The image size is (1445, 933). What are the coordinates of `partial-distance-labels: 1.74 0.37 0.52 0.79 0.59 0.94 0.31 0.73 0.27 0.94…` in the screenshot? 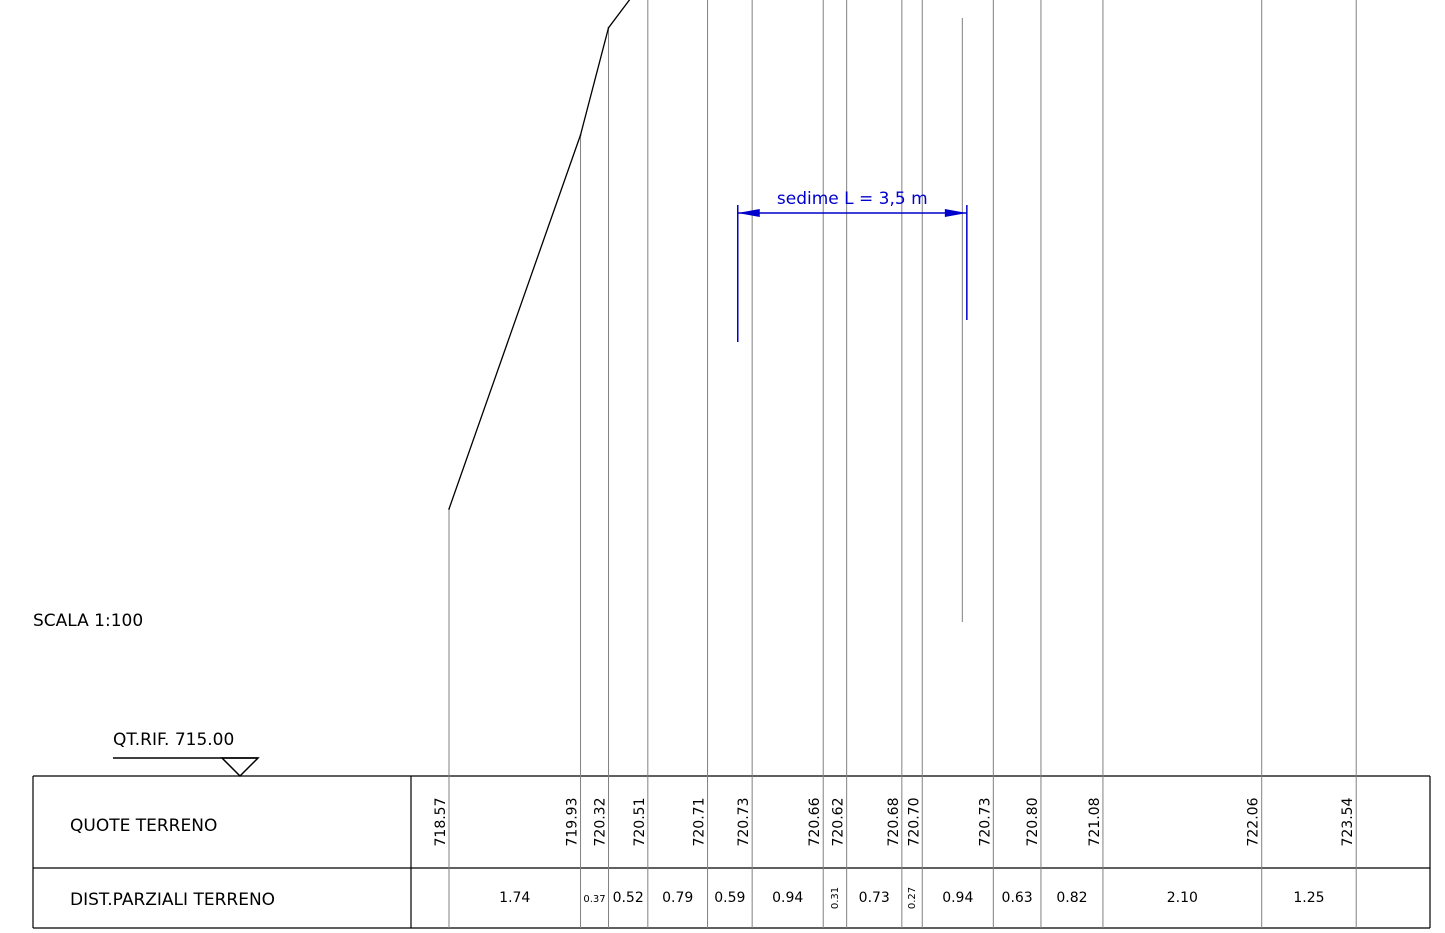 It's located at (911, 898).